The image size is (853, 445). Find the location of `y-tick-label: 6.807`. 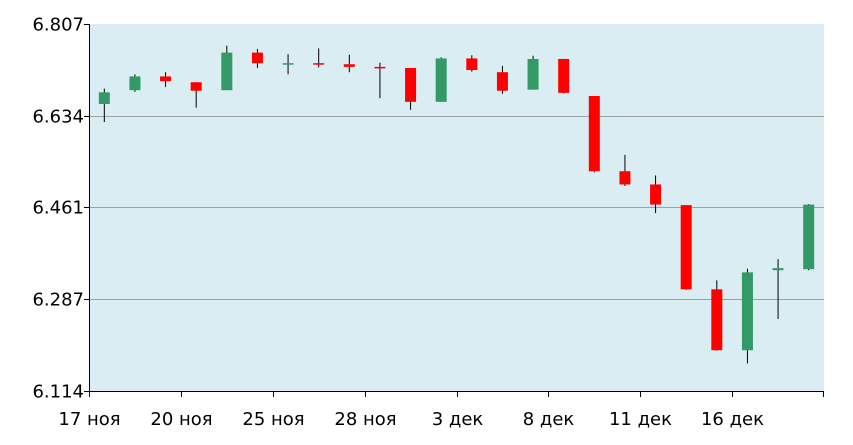

y-tick-label: 6.807 is located at coordinates (58, 25).